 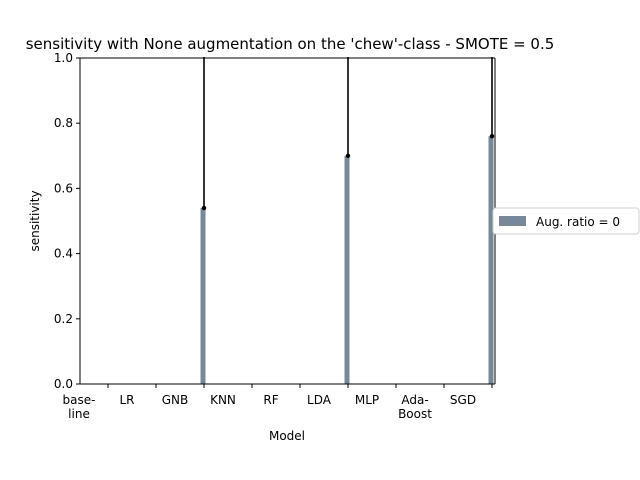 I want to click on y-axis-label: sensitivity, so click(x=35, y=220).